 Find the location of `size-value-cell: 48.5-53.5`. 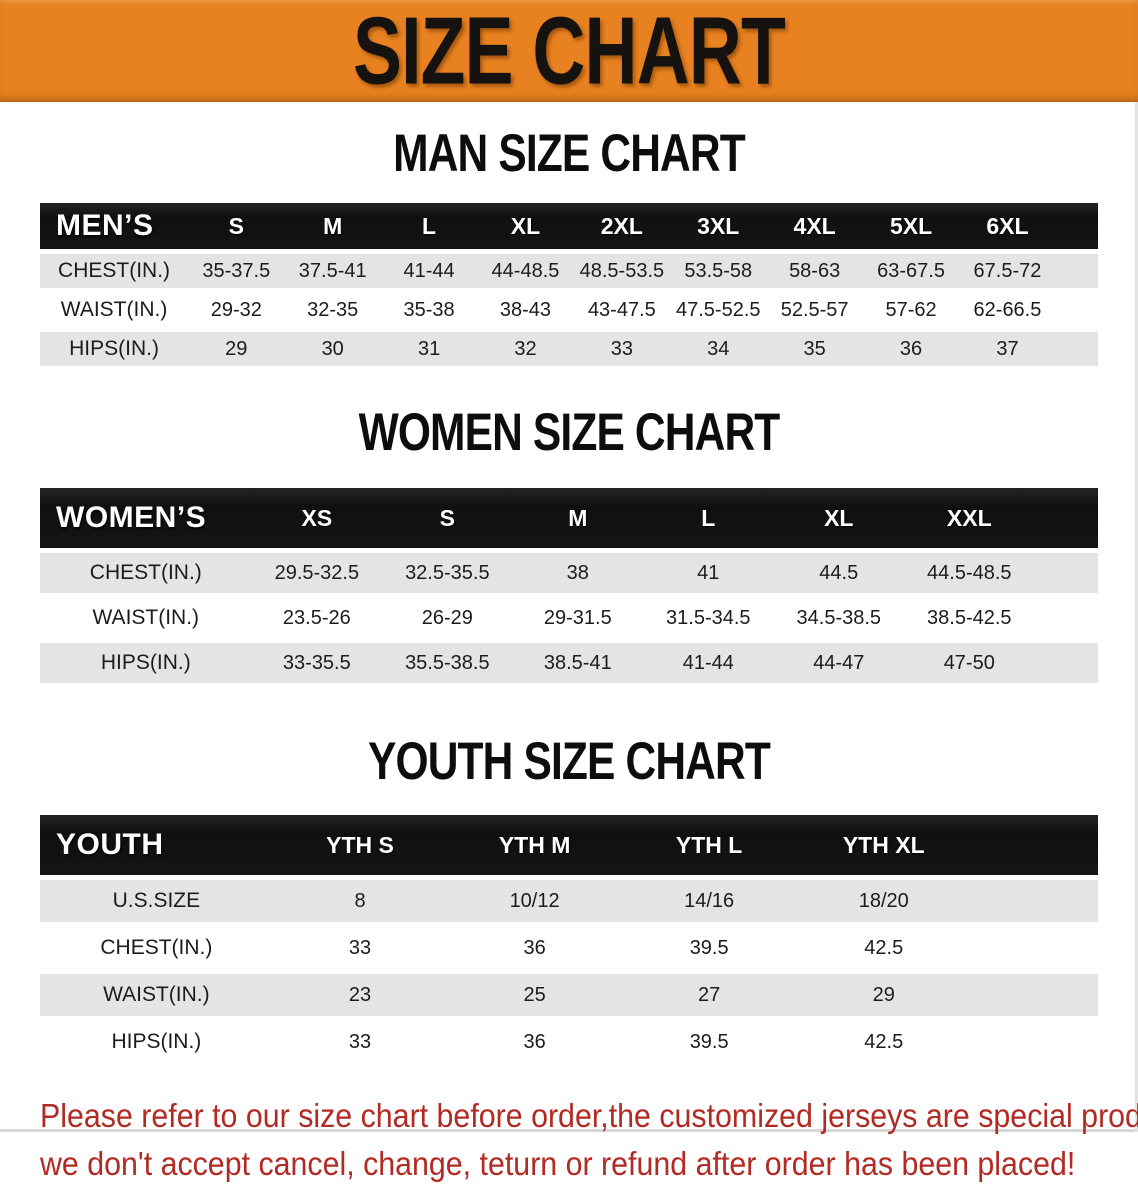

size-value-cell: 48.5-53.5 is located at coordinates (622, 270).